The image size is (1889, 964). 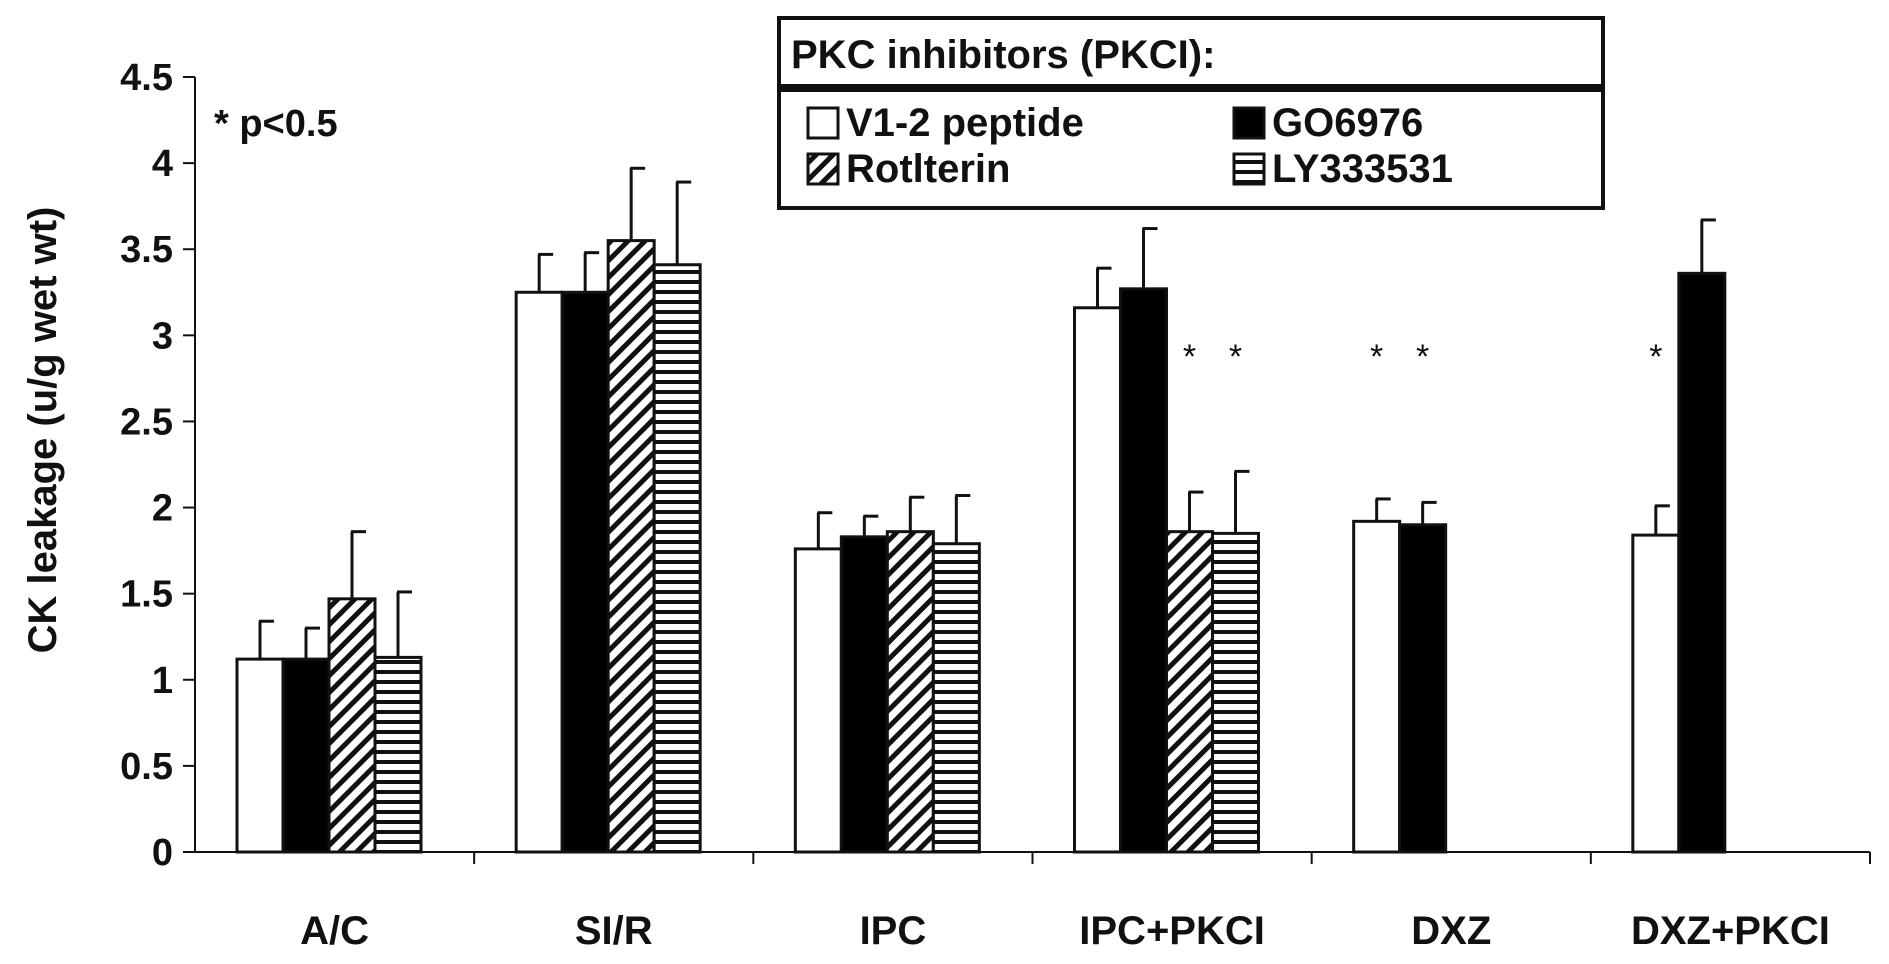 I want to click on x-tick-label: DXZ+PKCI, so click(x=1730, y=931).